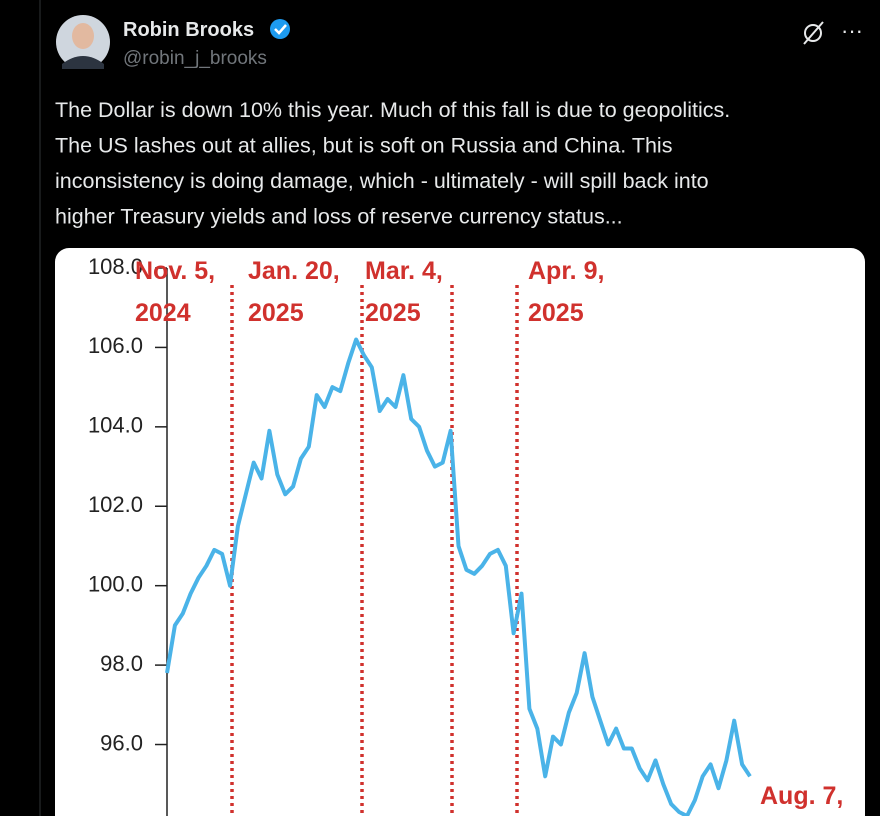  I want to click on more-button: ···, so click(852, 30).